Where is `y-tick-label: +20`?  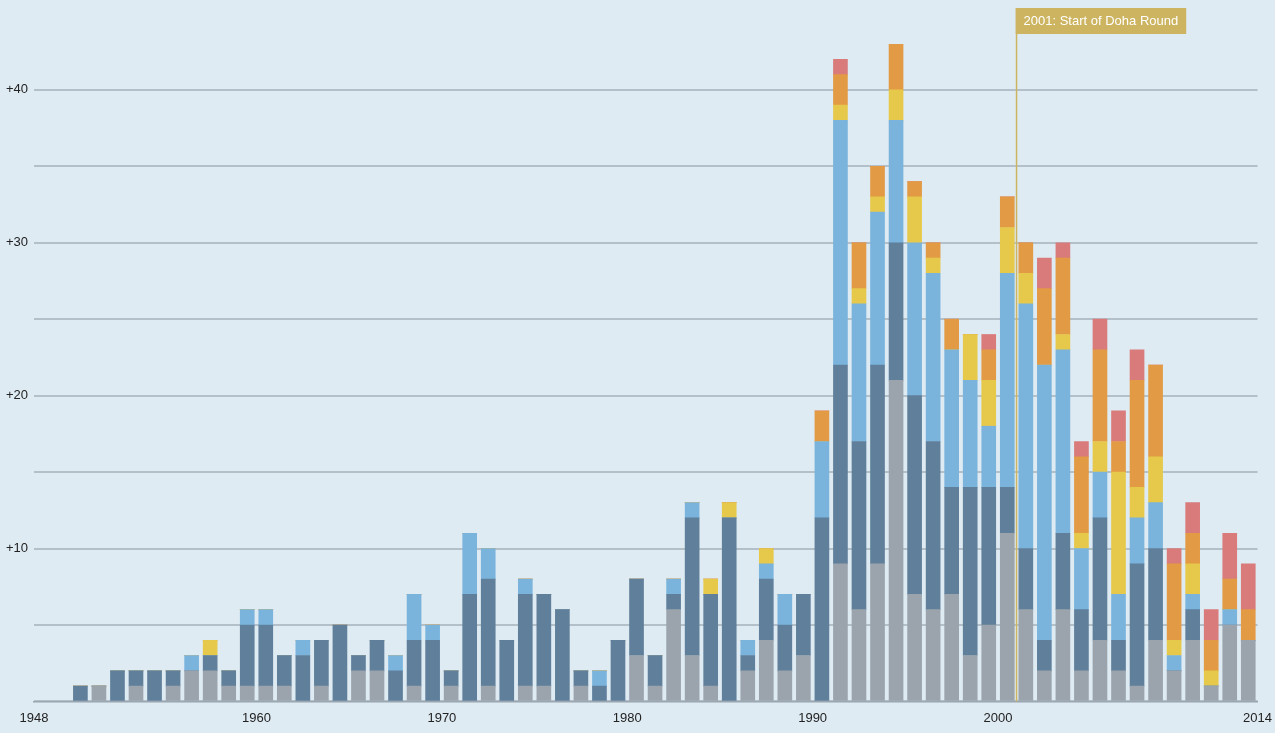
y-tick-label: +20 is located at coordinates (17, 395).